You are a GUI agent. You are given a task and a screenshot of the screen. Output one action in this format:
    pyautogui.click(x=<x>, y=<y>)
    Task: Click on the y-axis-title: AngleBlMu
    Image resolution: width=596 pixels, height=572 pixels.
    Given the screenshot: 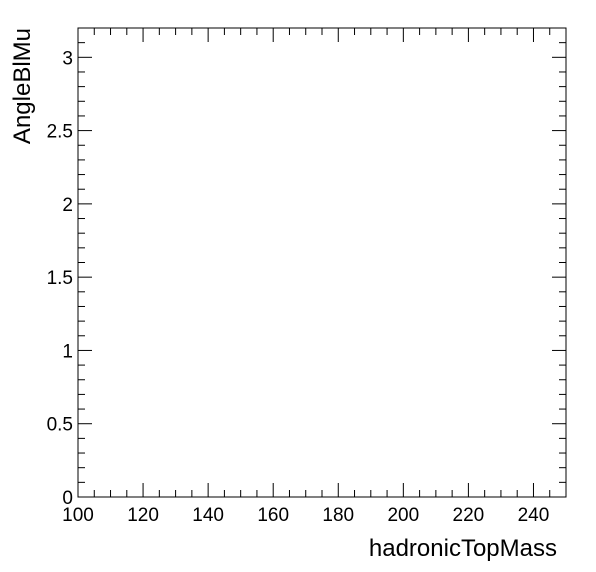 What is the action you would take?
    pyautogui.click(x=22, y=86)
    